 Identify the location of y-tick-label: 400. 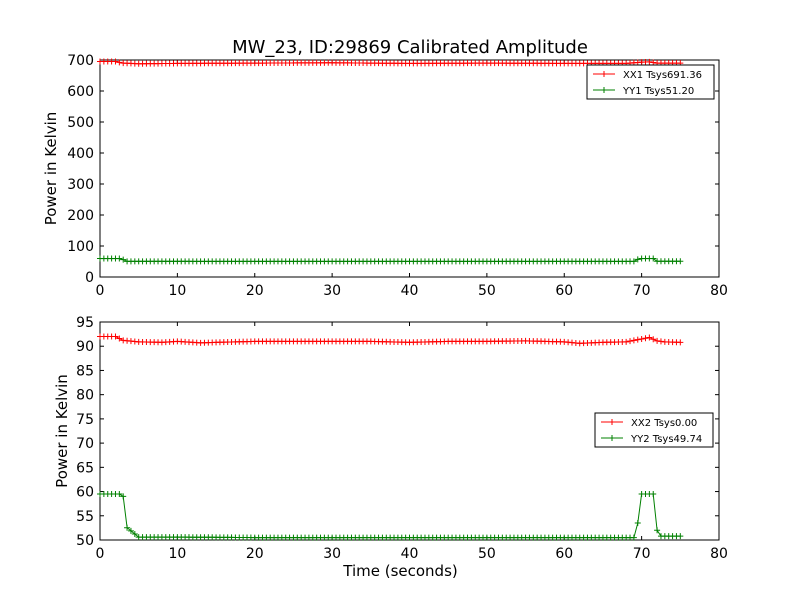
(80, 154).